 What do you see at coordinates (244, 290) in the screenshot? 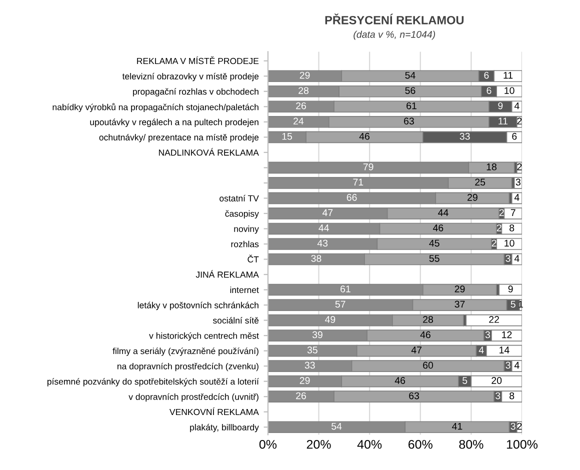
I see `y-tick-label: internet` at bounding box center [244, 290].